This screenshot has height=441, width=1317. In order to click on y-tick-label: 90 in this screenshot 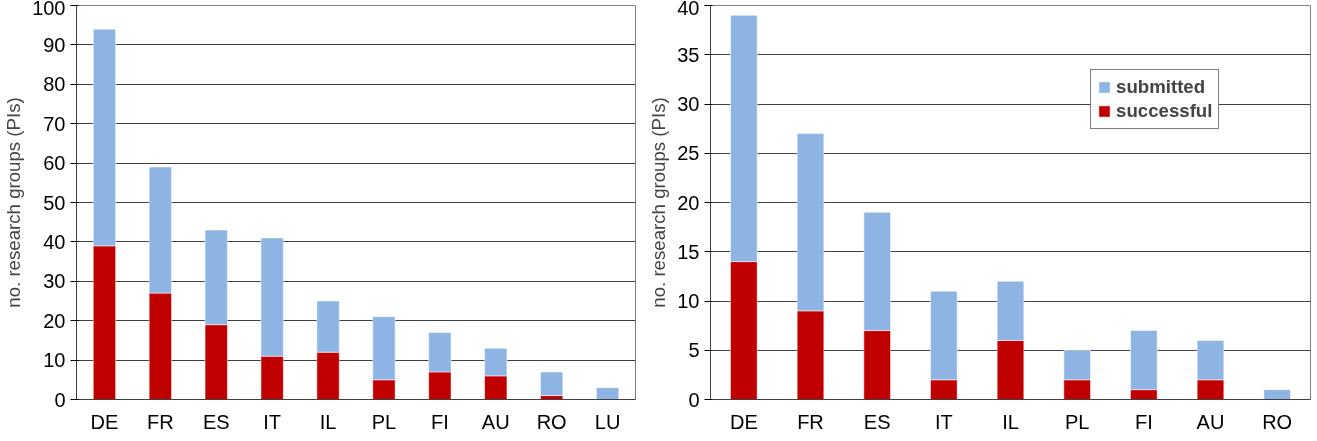, I will do `click(54, 44)`.